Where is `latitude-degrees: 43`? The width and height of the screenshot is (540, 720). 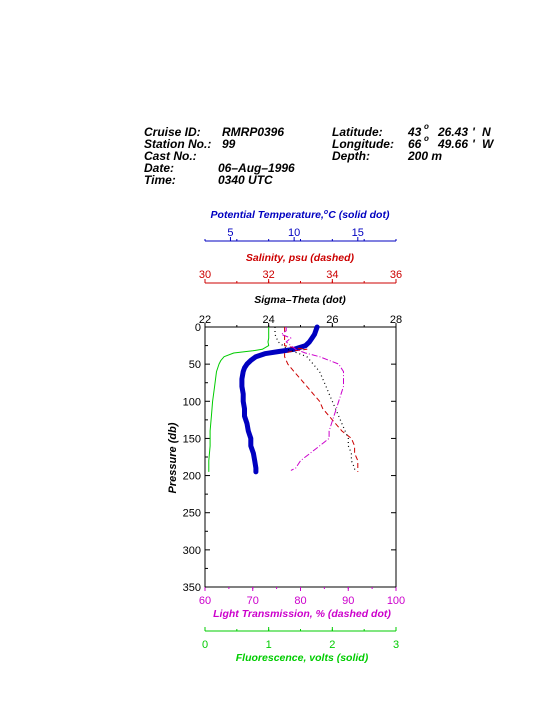 latitude-degrees: 43 is located at coordinates (414, 132).